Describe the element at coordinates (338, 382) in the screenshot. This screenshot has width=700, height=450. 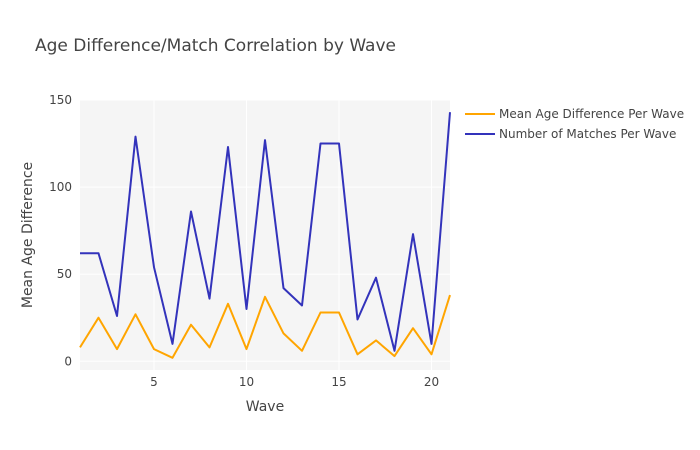
I see `x-tick-label: 15` at that location.